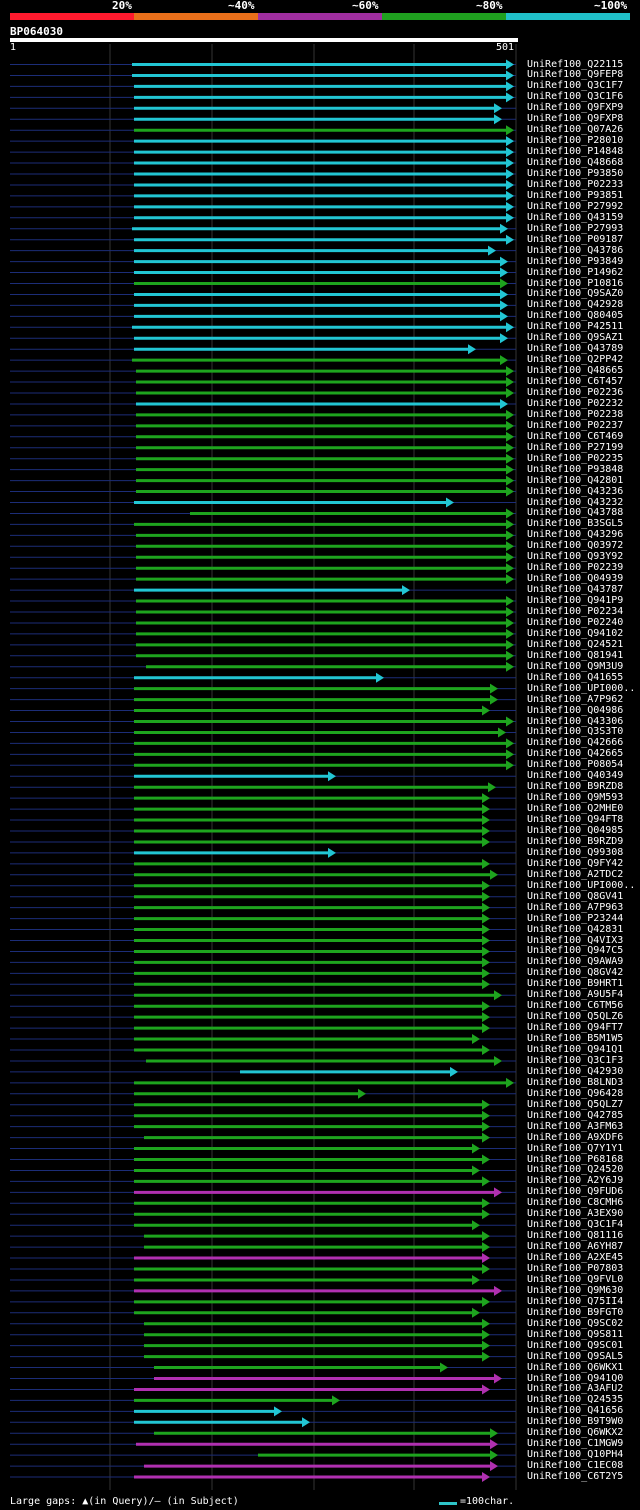 This screenshot has height=1510, width=640. I want to click on hit-label: UniRef100_P27993, so click(575, 228).